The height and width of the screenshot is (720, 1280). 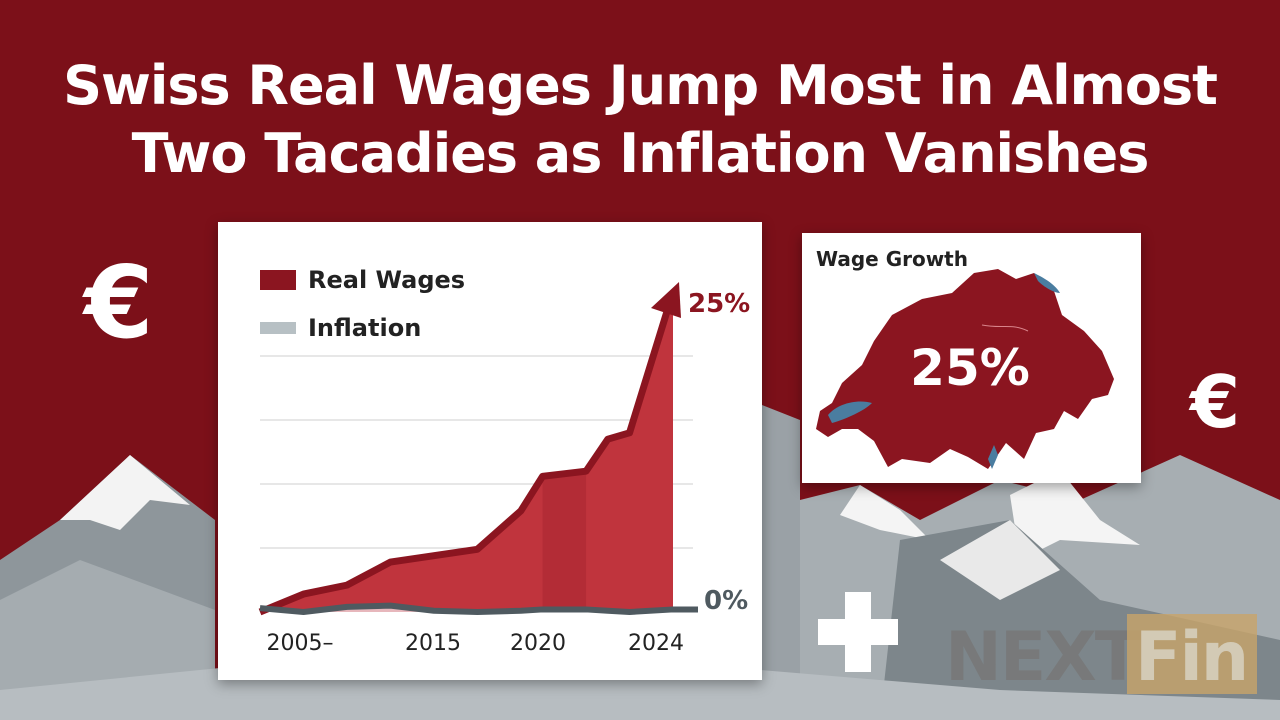 I want to click on switzerland-shape, so click(x=965, y=369).